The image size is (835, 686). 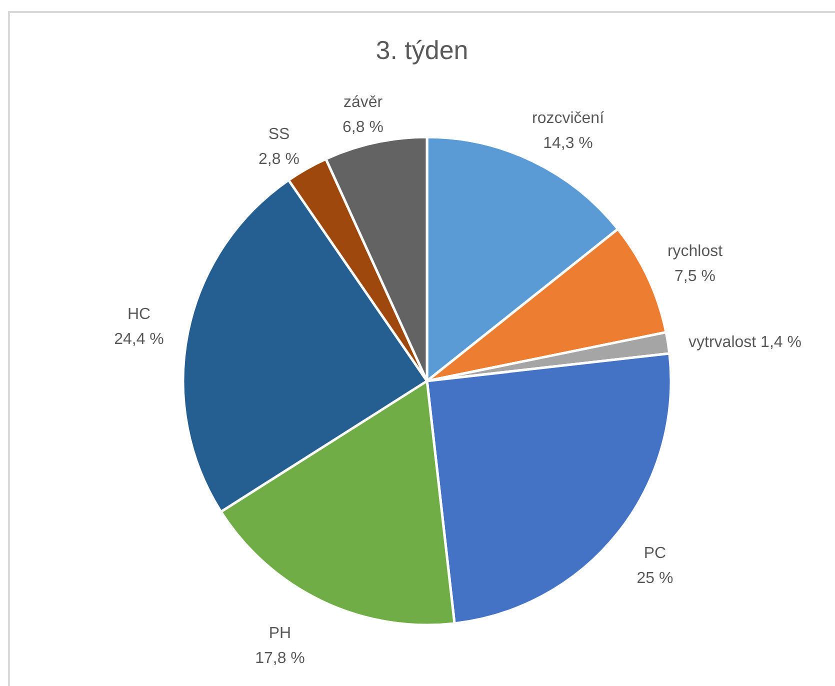 What do you see at coordinates (422, 50) in the screenshot?
I see `chart-title: 3. týden` at bounding box center [422, 50].